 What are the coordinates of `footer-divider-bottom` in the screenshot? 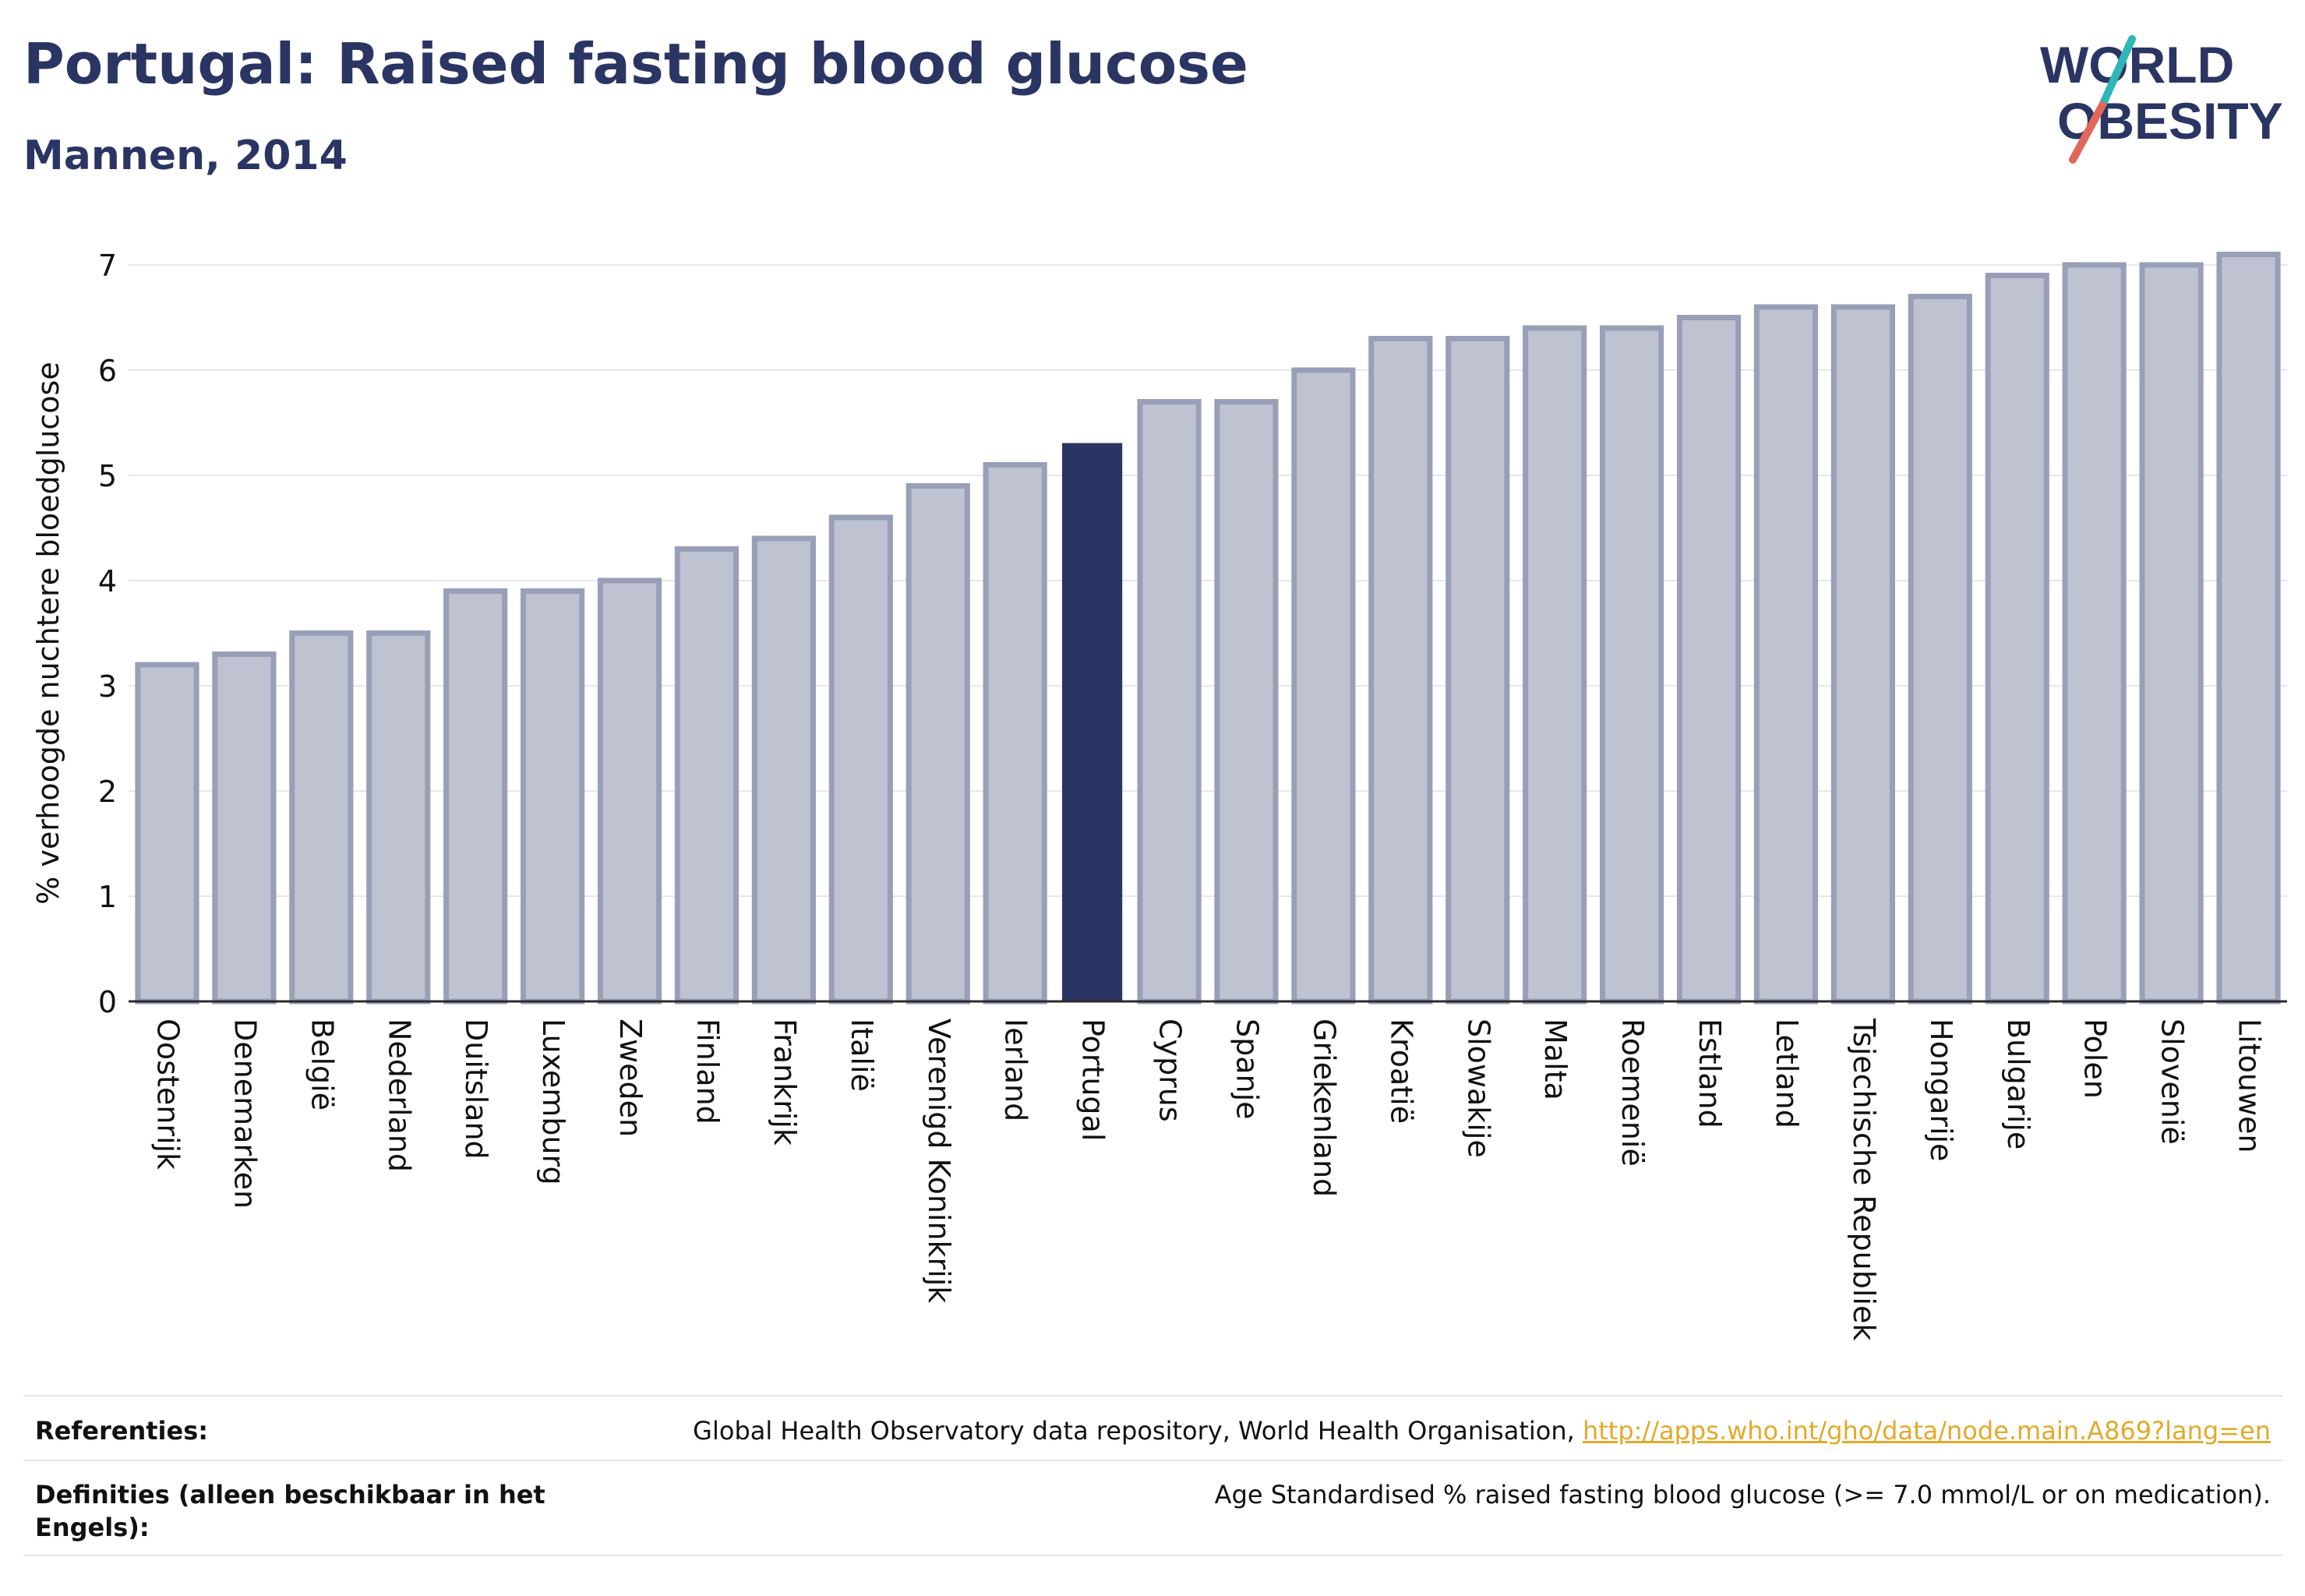 It's located at (1153, 1555).